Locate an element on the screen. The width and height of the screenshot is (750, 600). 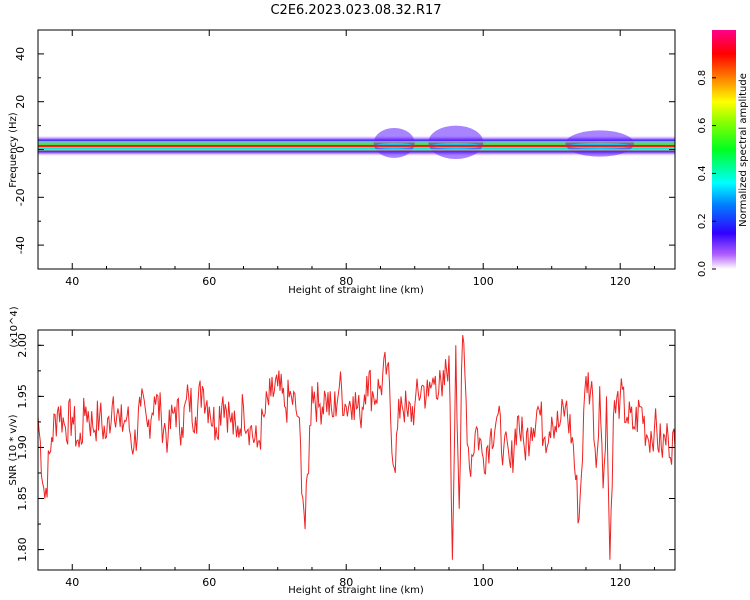
y-tick-label: -20 is located at coordinates (20, 197).